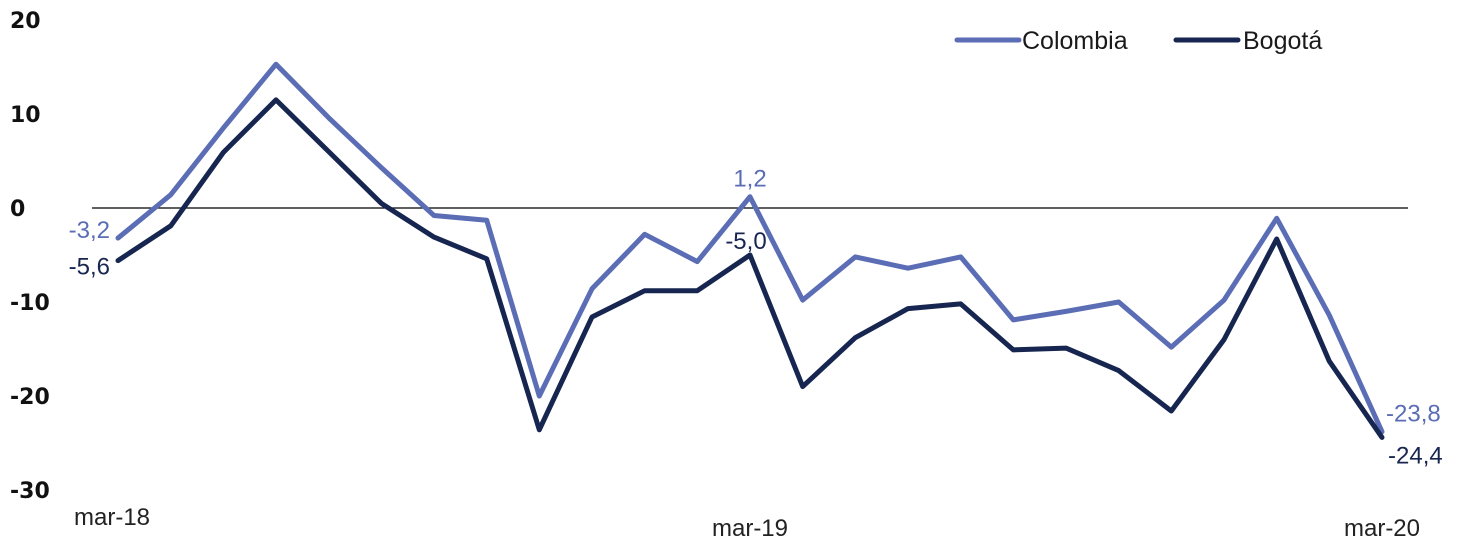 The height and width of the screenshot is (540, 1458). I want to click on y-tick-label: 0, so click(17, 209).